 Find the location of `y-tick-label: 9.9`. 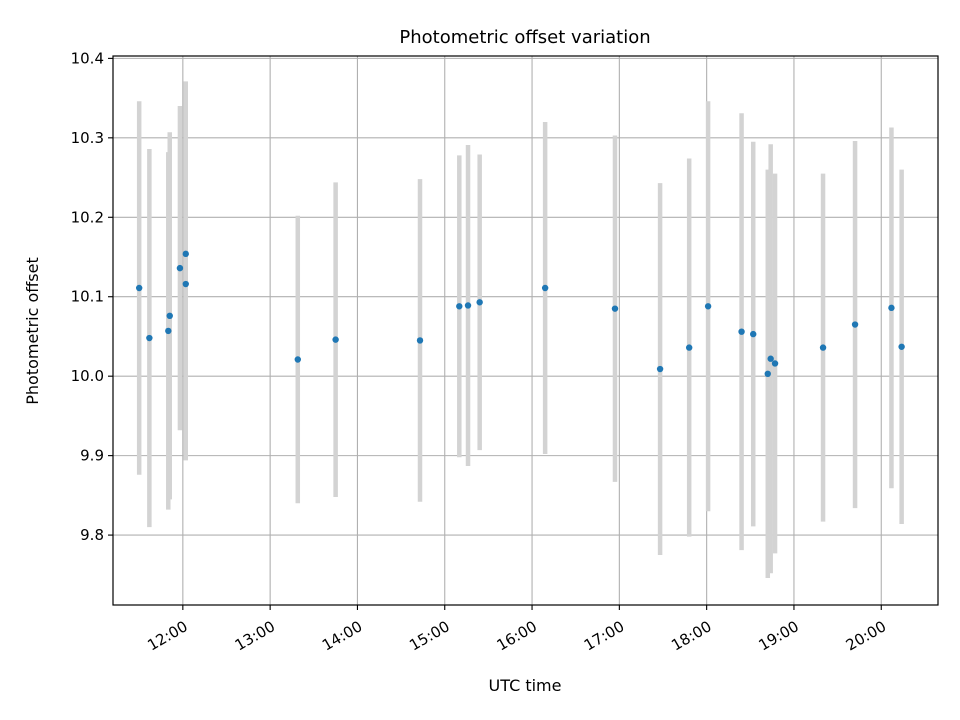

y-tick-label: 9.9 is located at coordinates (92, 456).